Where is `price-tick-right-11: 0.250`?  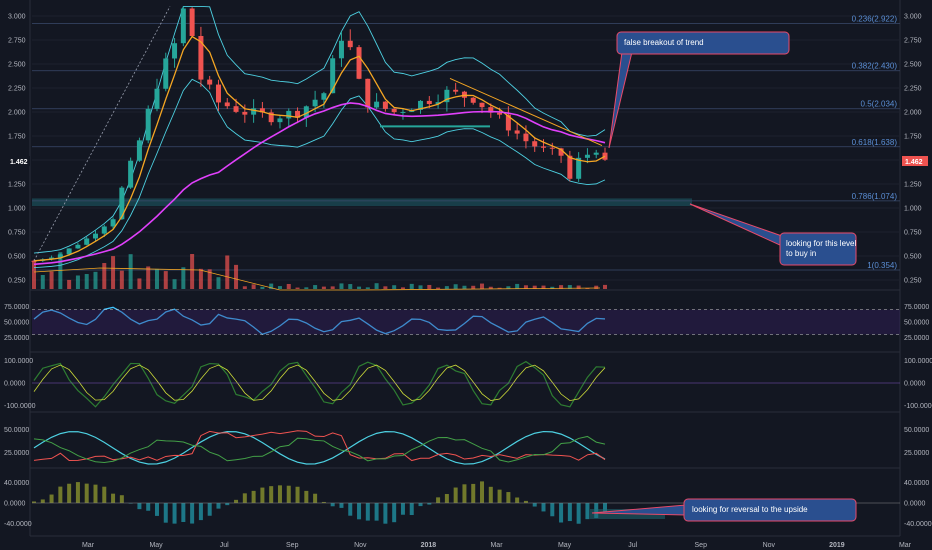 price-tick-right-11: 0.250 is located at coordinates (913, 281).